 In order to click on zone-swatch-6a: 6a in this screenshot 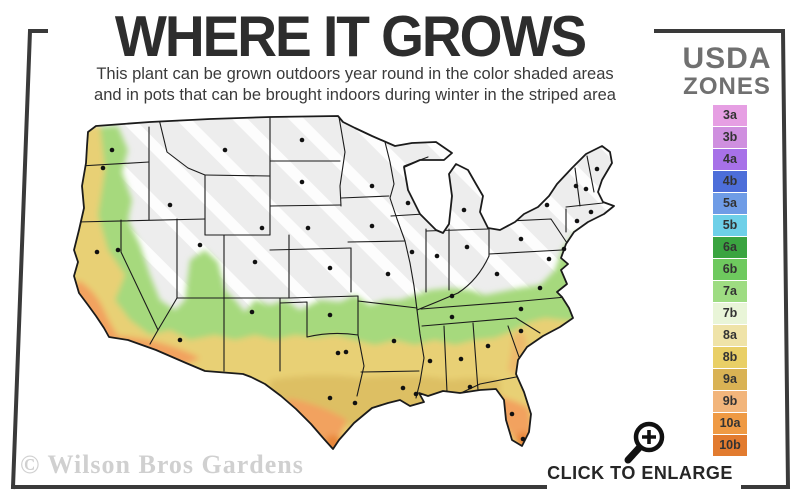, I will do `click(730, 247)`.